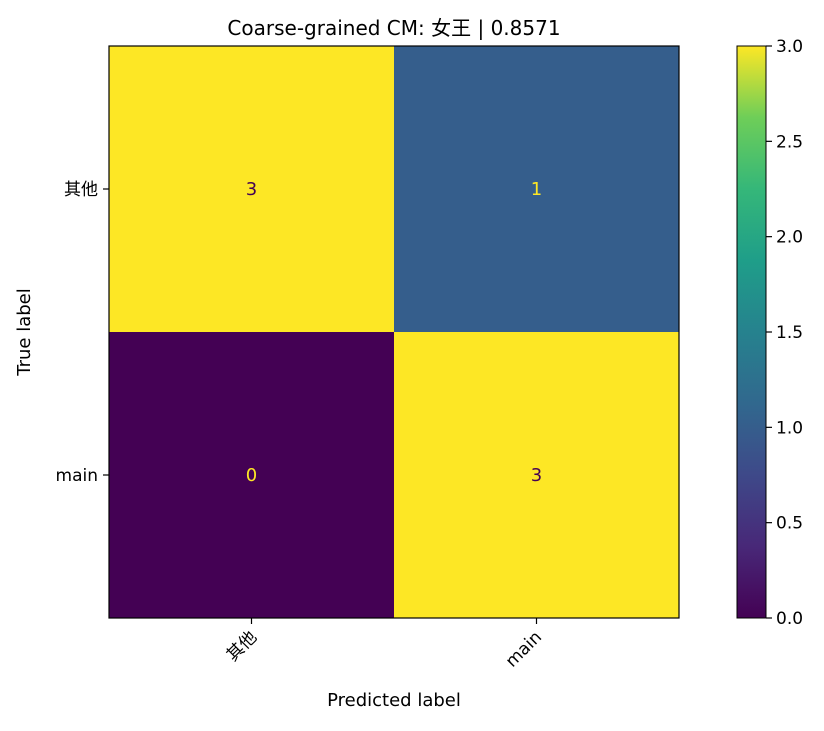 The height and width of the screenshot is (731, 824). Describe the element at coordinates (524, 649) in the screenshot. I see `x-tick-label: main` at that location.